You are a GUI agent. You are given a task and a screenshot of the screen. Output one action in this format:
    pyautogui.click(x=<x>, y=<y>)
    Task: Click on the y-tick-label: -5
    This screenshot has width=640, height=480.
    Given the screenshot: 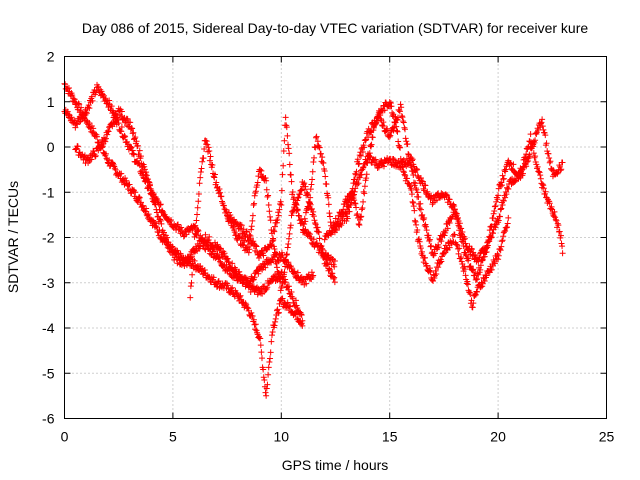 What is the action you would take?
    pyautogui.click(x=48, y=373)
    